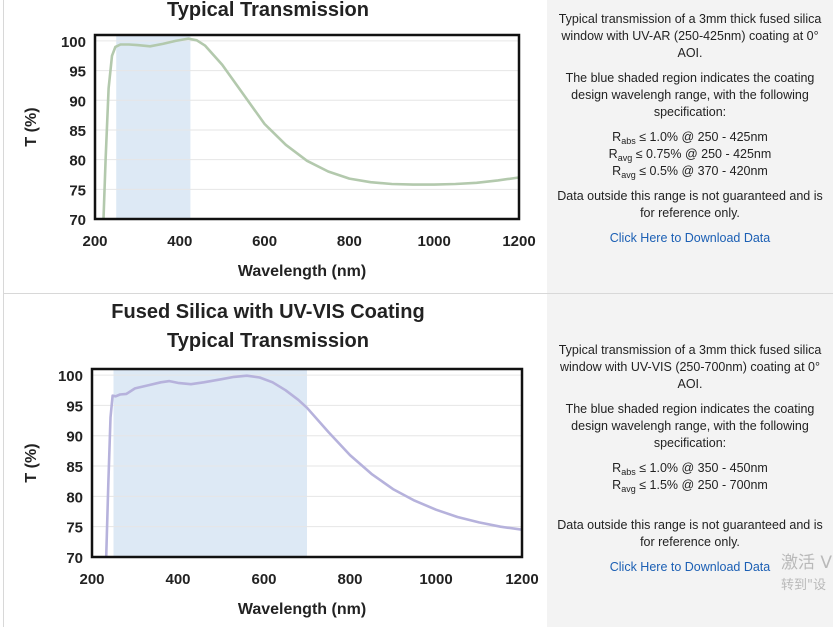 This screenshot has height=632, width=833. What do you see at coordinates (690, 486) in the screenshot?
I see `spec-line: Ravg ≤ 1.5% @ 250 - 700nm` at bounding box center [690, 486].